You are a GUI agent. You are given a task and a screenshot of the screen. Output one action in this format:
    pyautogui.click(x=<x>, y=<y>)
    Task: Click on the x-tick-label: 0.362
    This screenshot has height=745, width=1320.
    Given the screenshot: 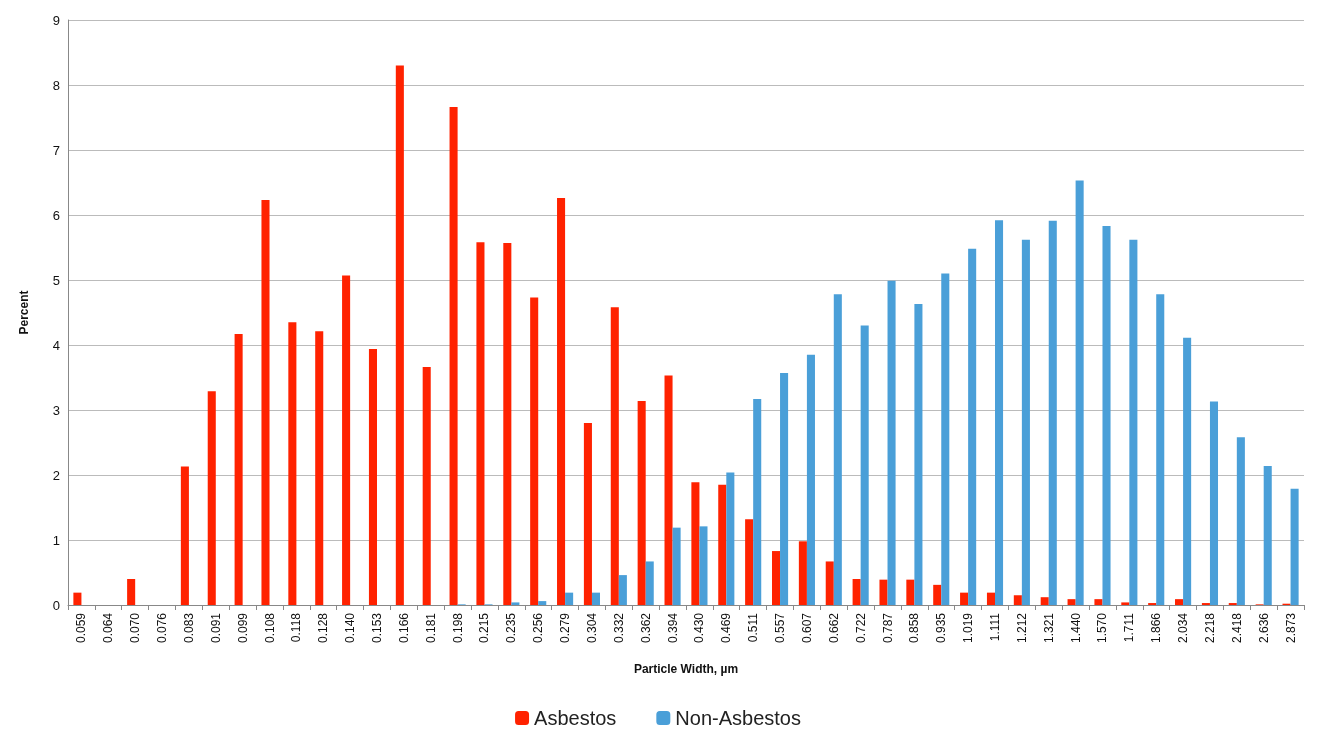 What is the action you would take?
    pyautogui.click(x=645, y=628)
    